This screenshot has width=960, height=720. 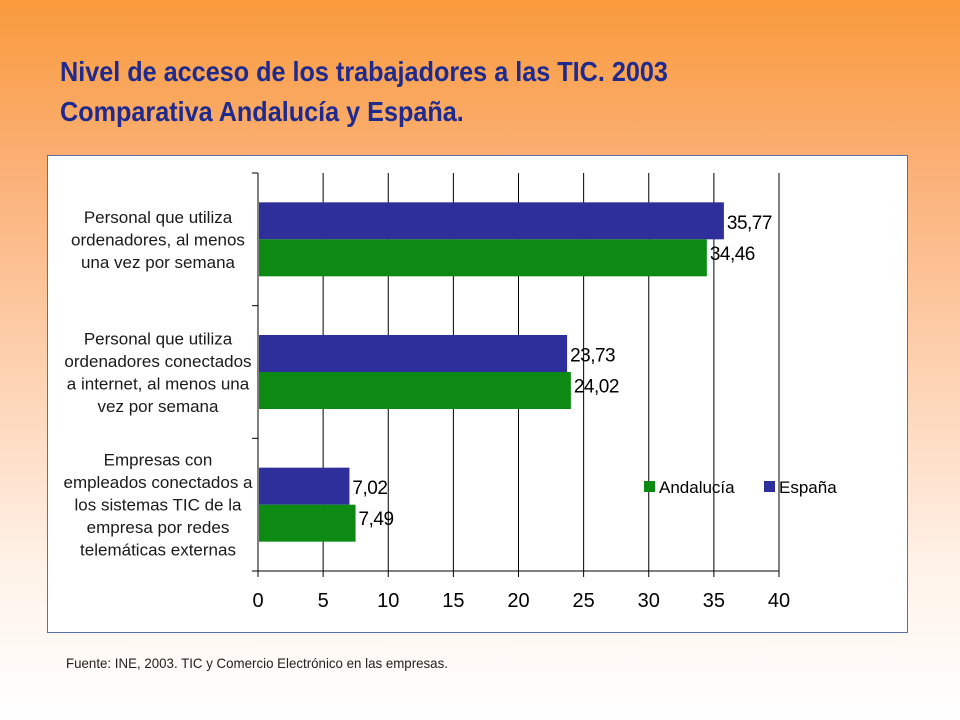 I want to click on category-label-line: ordenadores, al menos, so click(x=158, y=239).